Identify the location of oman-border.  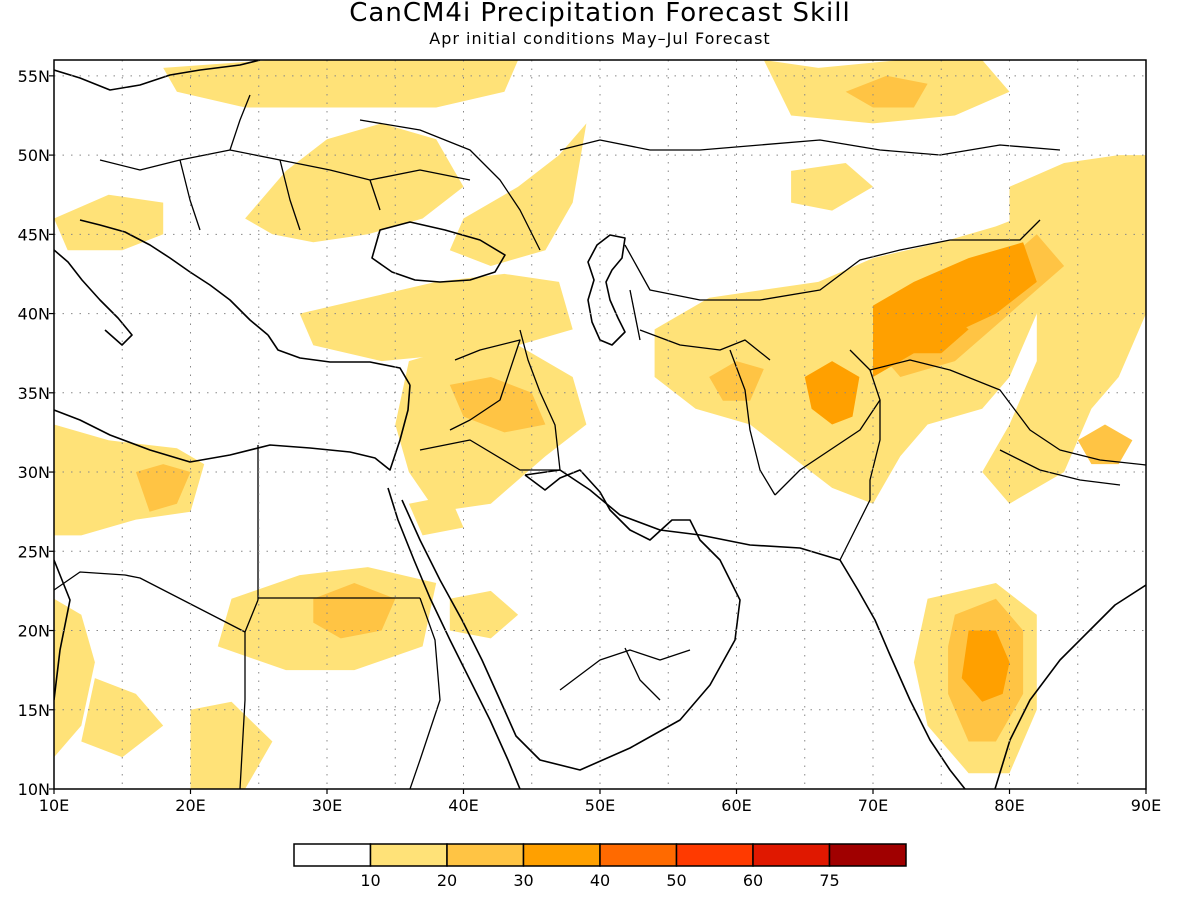
(642, 674).